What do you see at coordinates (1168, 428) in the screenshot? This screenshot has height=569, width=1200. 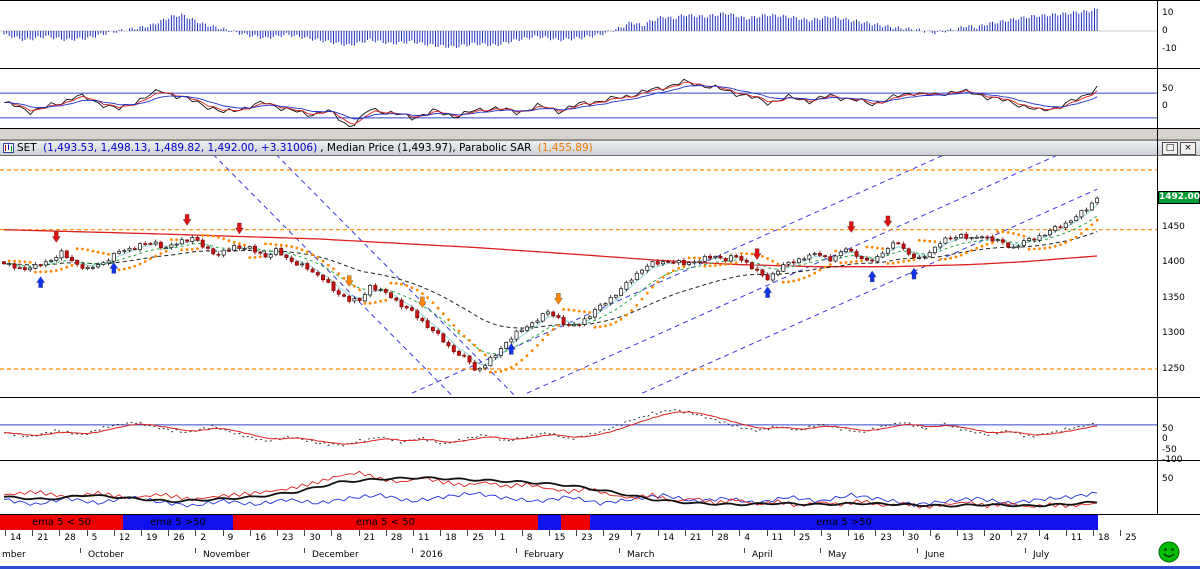 I see `scale-tick-label: 50` at bounding box center [1168, 428].